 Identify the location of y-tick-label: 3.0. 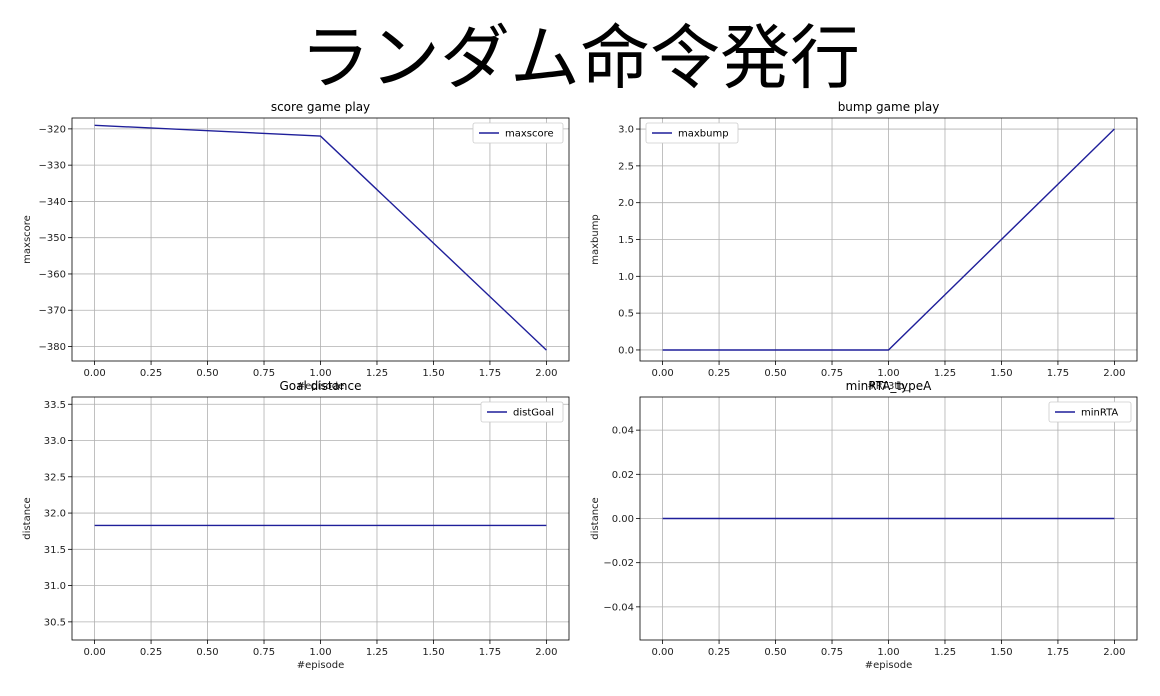
(626, 130).